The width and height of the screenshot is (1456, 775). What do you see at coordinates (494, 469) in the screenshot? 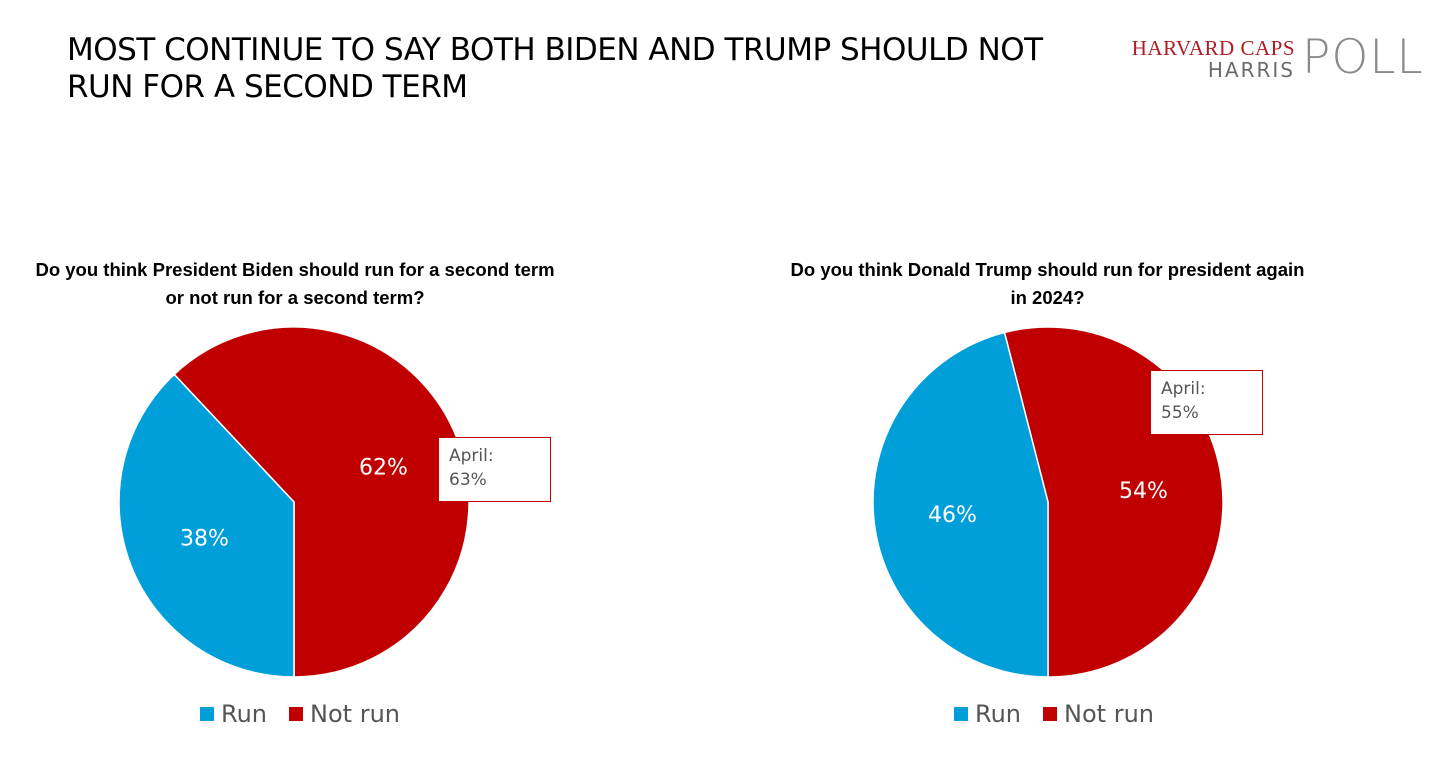
I see `biden-april-callout: April: 63%` at bounding box center [494, 469].